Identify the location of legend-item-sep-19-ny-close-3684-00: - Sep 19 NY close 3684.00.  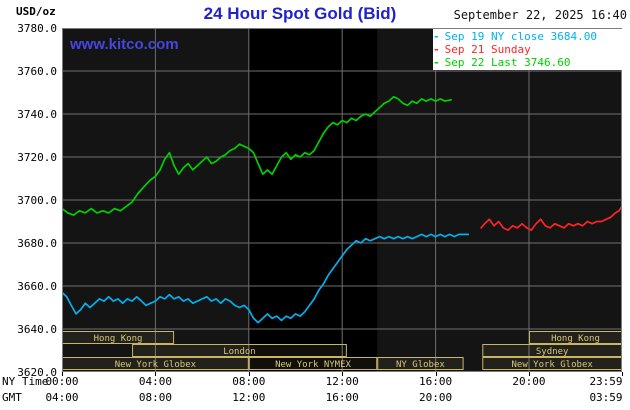
(531, 36).